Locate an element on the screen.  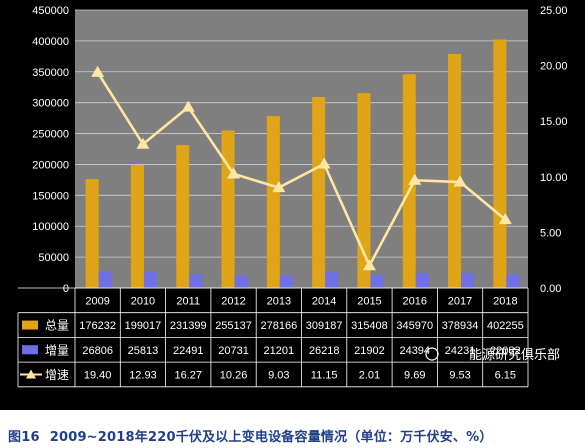
table-cell-value: 309187 is located at coordinates (324, 326).